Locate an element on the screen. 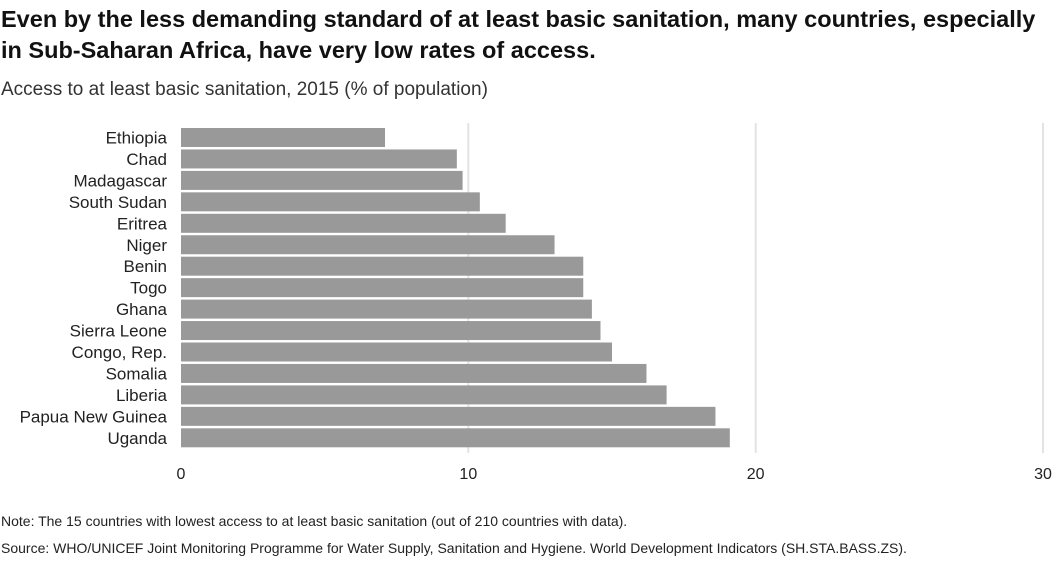  bar-ghana is located at coordinates (386, 309).